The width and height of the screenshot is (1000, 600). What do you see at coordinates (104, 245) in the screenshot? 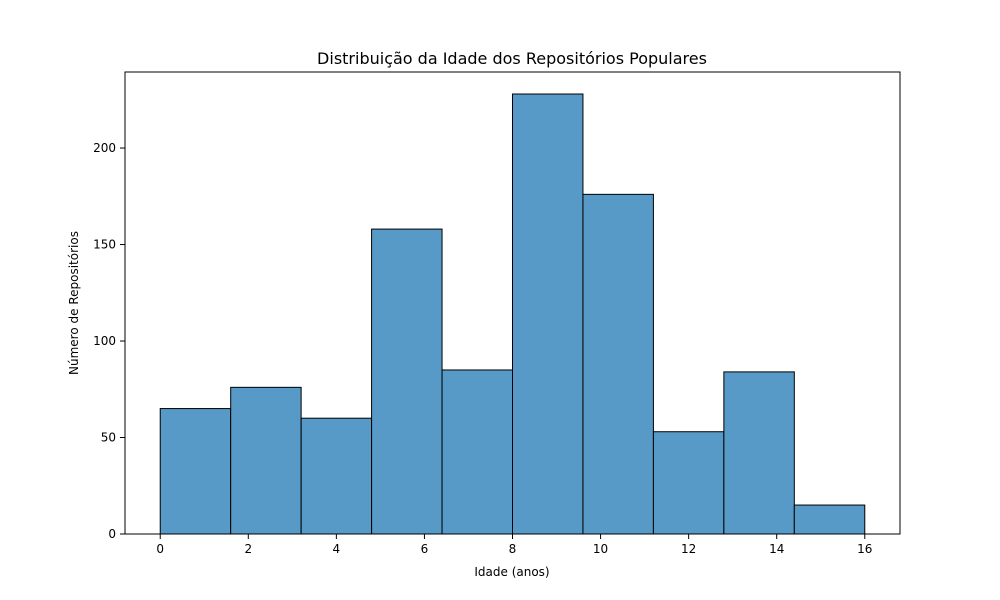
I see `y-tick-label: 150` at bounding box center [104, 245].